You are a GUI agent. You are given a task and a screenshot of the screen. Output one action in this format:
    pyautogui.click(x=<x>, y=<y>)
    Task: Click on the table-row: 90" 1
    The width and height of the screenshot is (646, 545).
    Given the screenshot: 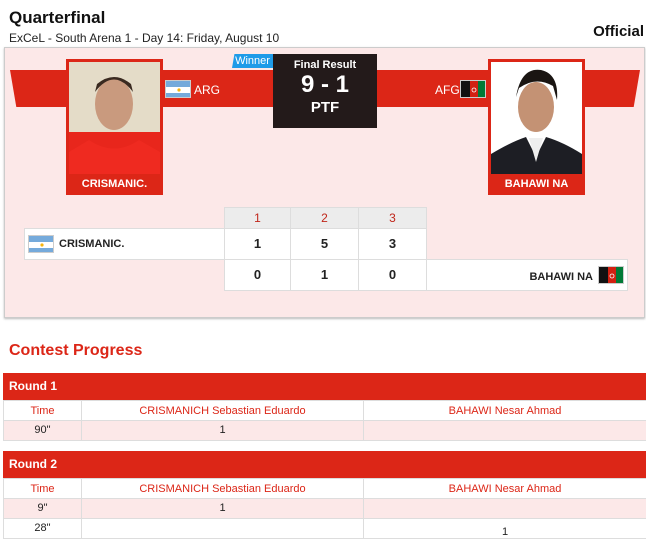 What is the action you would take?
    pyautogui.click(x=324, y=431)
    